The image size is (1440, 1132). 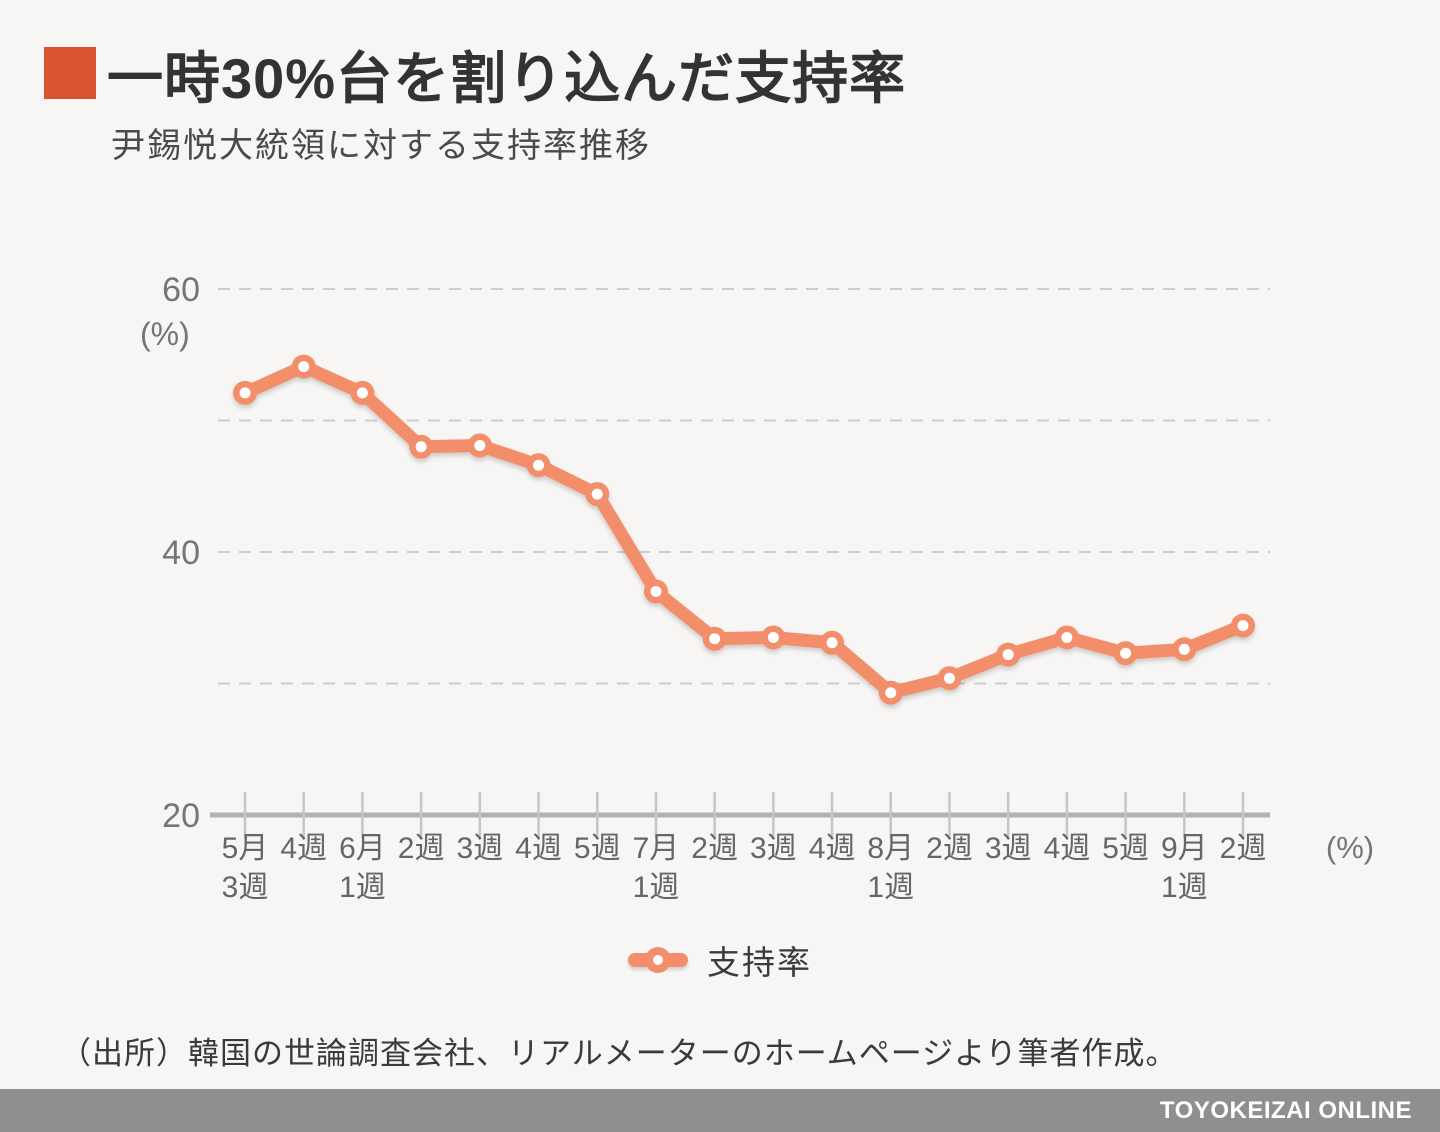 What do you see at coordinates (1285, 1110) in the screenshot?
I see `footer-brand-label: TOYOKEIZAI ONLINE` at bounding box center [1285, 1110].